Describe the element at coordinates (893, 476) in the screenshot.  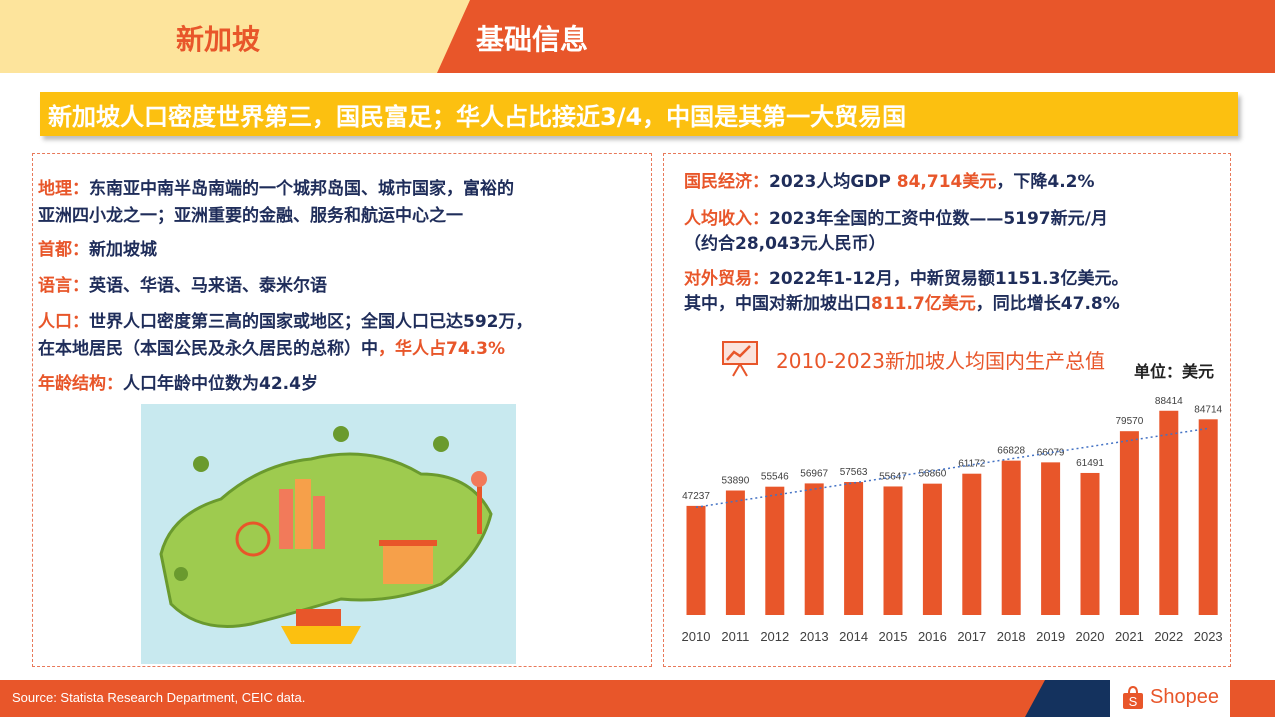
I see `data-label-2015: 55647` at that location.